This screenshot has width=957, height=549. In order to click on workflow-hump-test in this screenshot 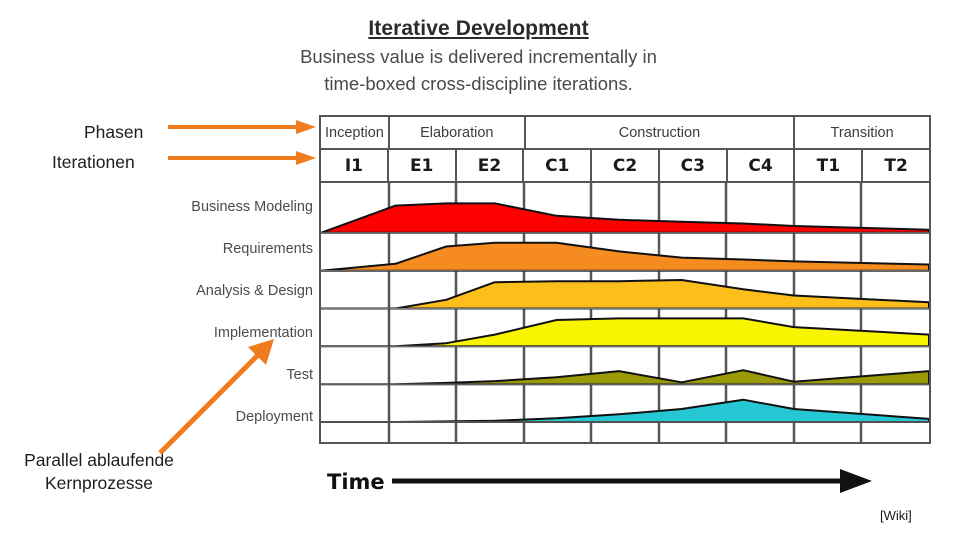, I will do `click(625, 377)`.